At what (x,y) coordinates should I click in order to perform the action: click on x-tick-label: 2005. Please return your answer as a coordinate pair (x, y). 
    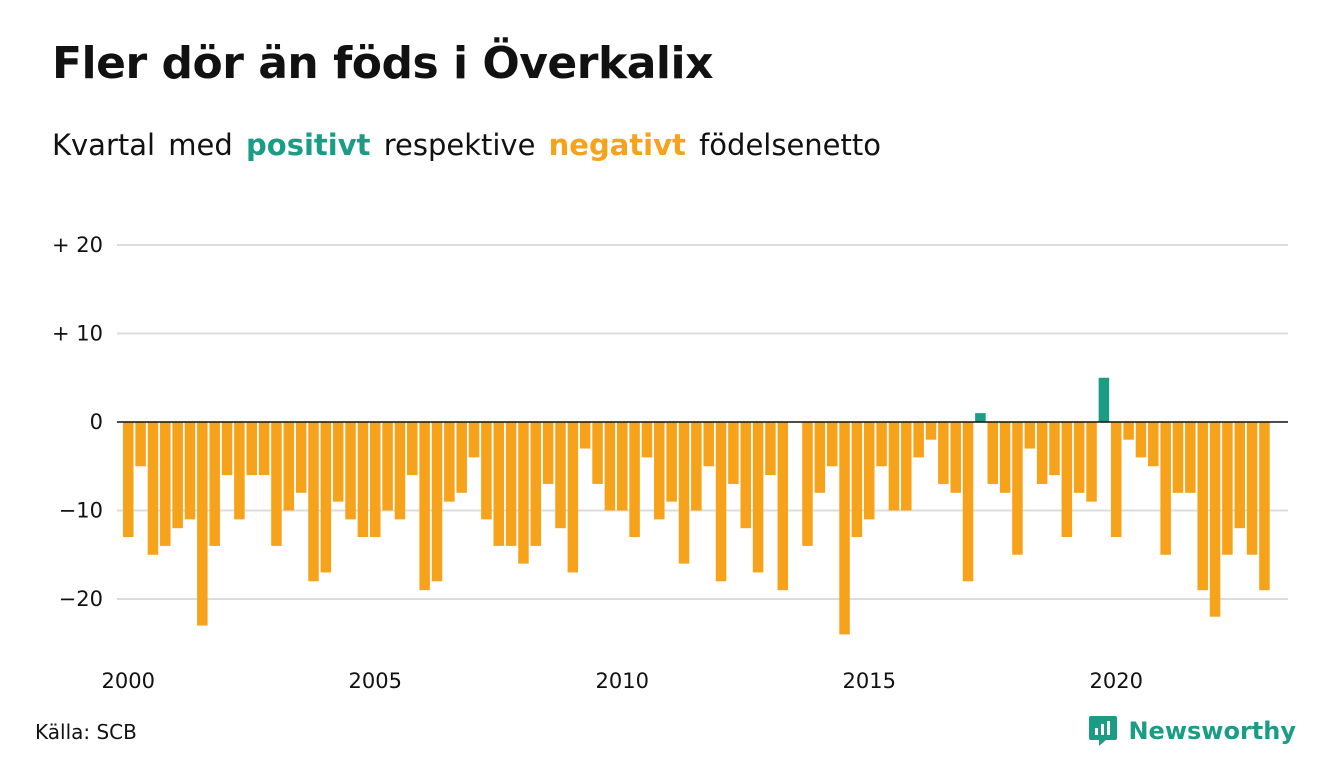
    Looking at the image, I should click on (375, 681).